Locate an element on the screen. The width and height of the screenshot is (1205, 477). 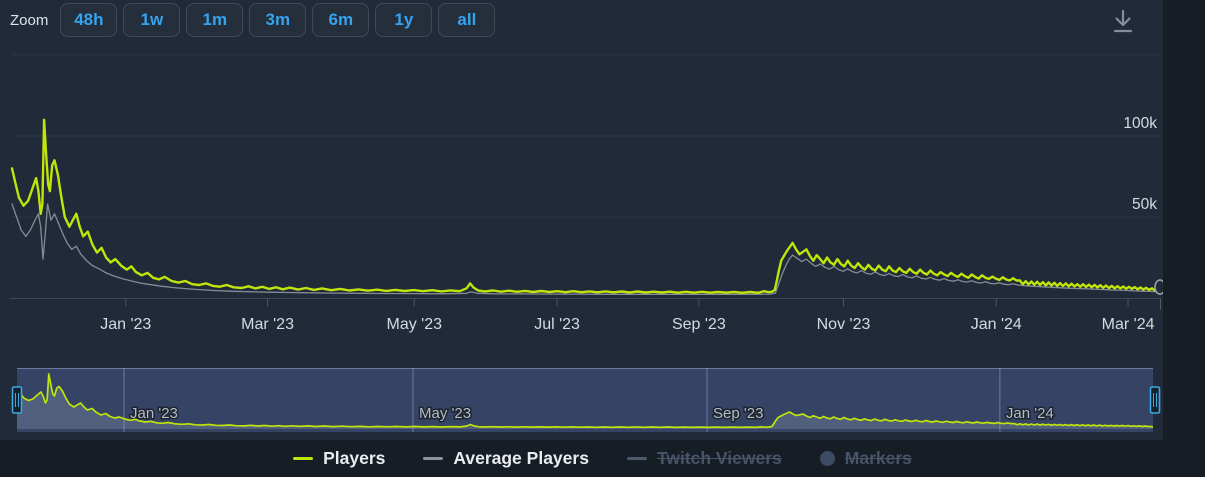
average-players-line-swatch is located at coordinates (433, 458).